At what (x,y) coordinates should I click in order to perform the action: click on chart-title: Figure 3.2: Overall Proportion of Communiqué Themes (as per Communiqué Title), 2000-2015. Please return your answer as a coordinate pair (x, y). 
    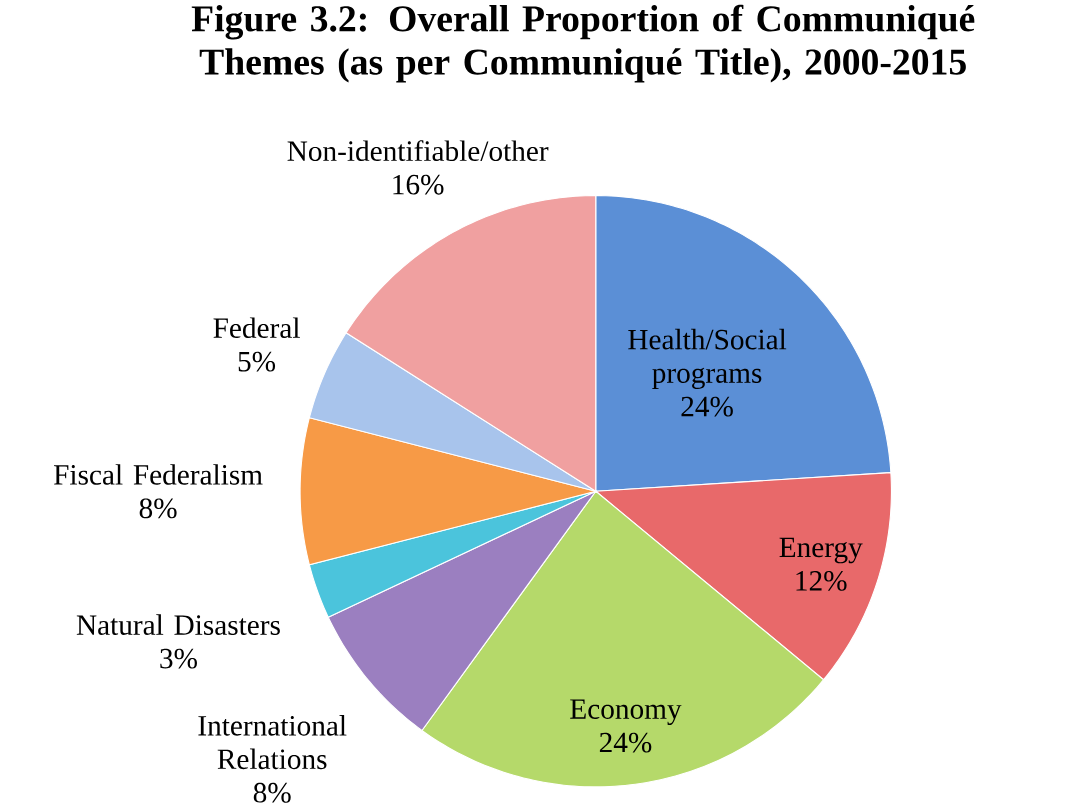
    Looking at the image, I should click on (583, 43).